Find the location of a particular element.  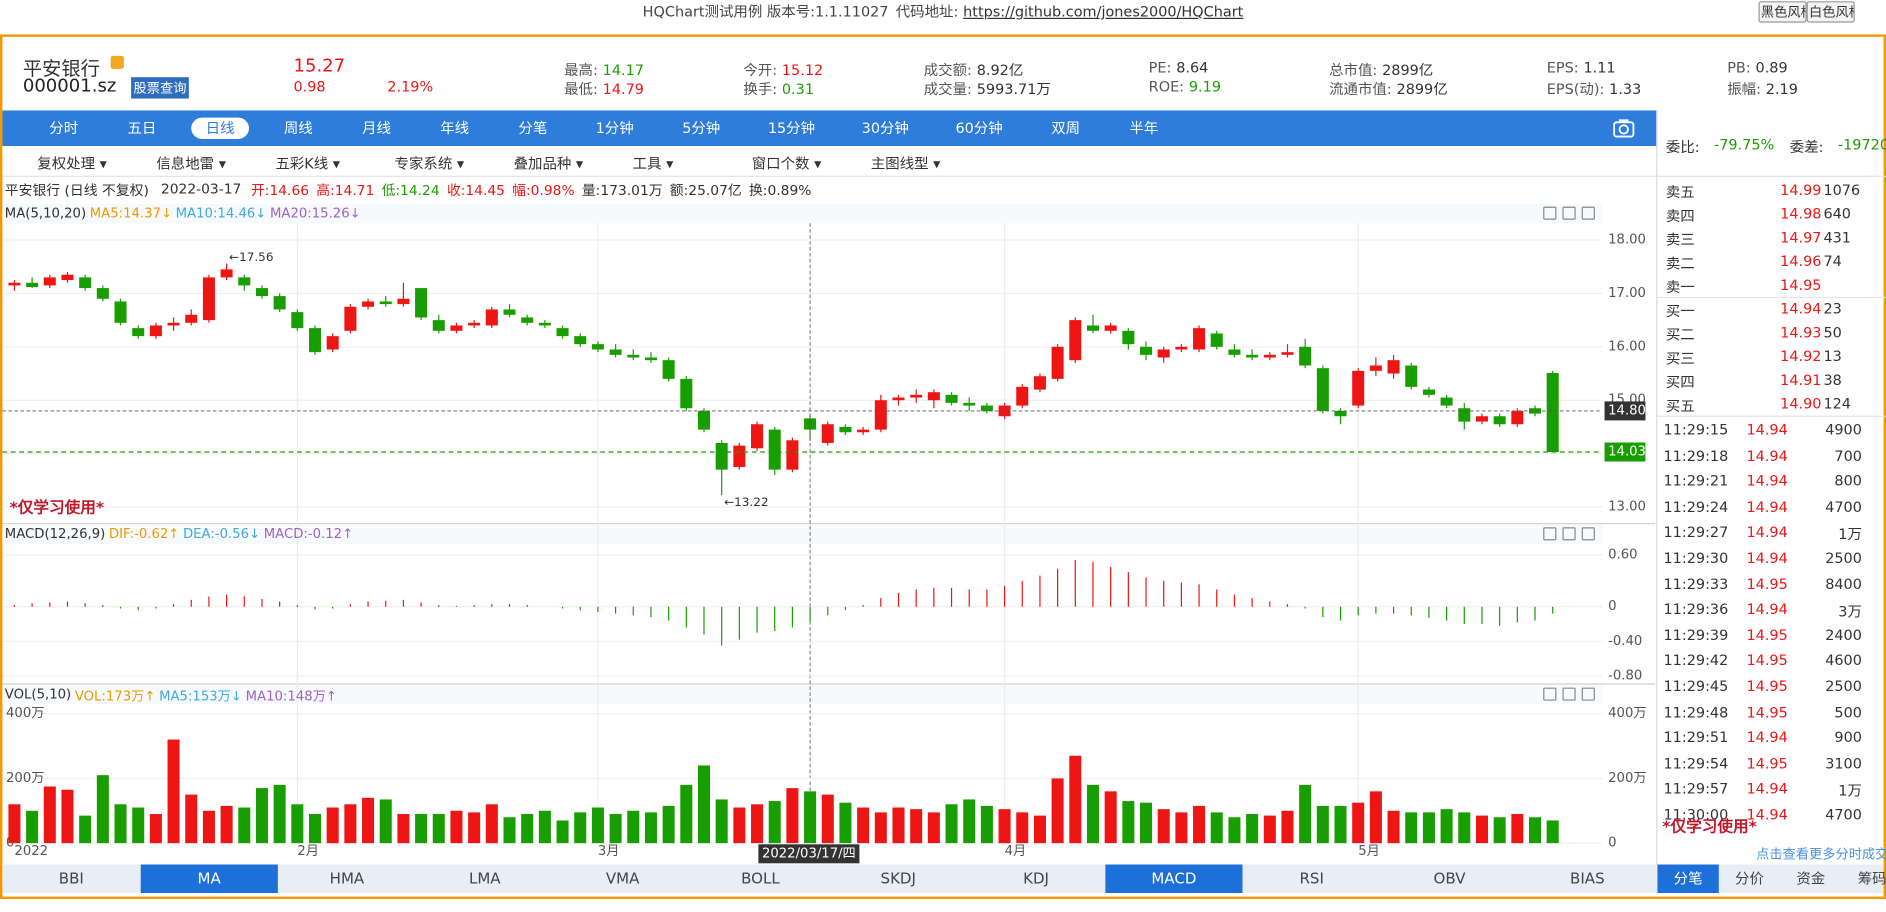

quote-label: EPS(动): is located at coordinates (1575, 89).